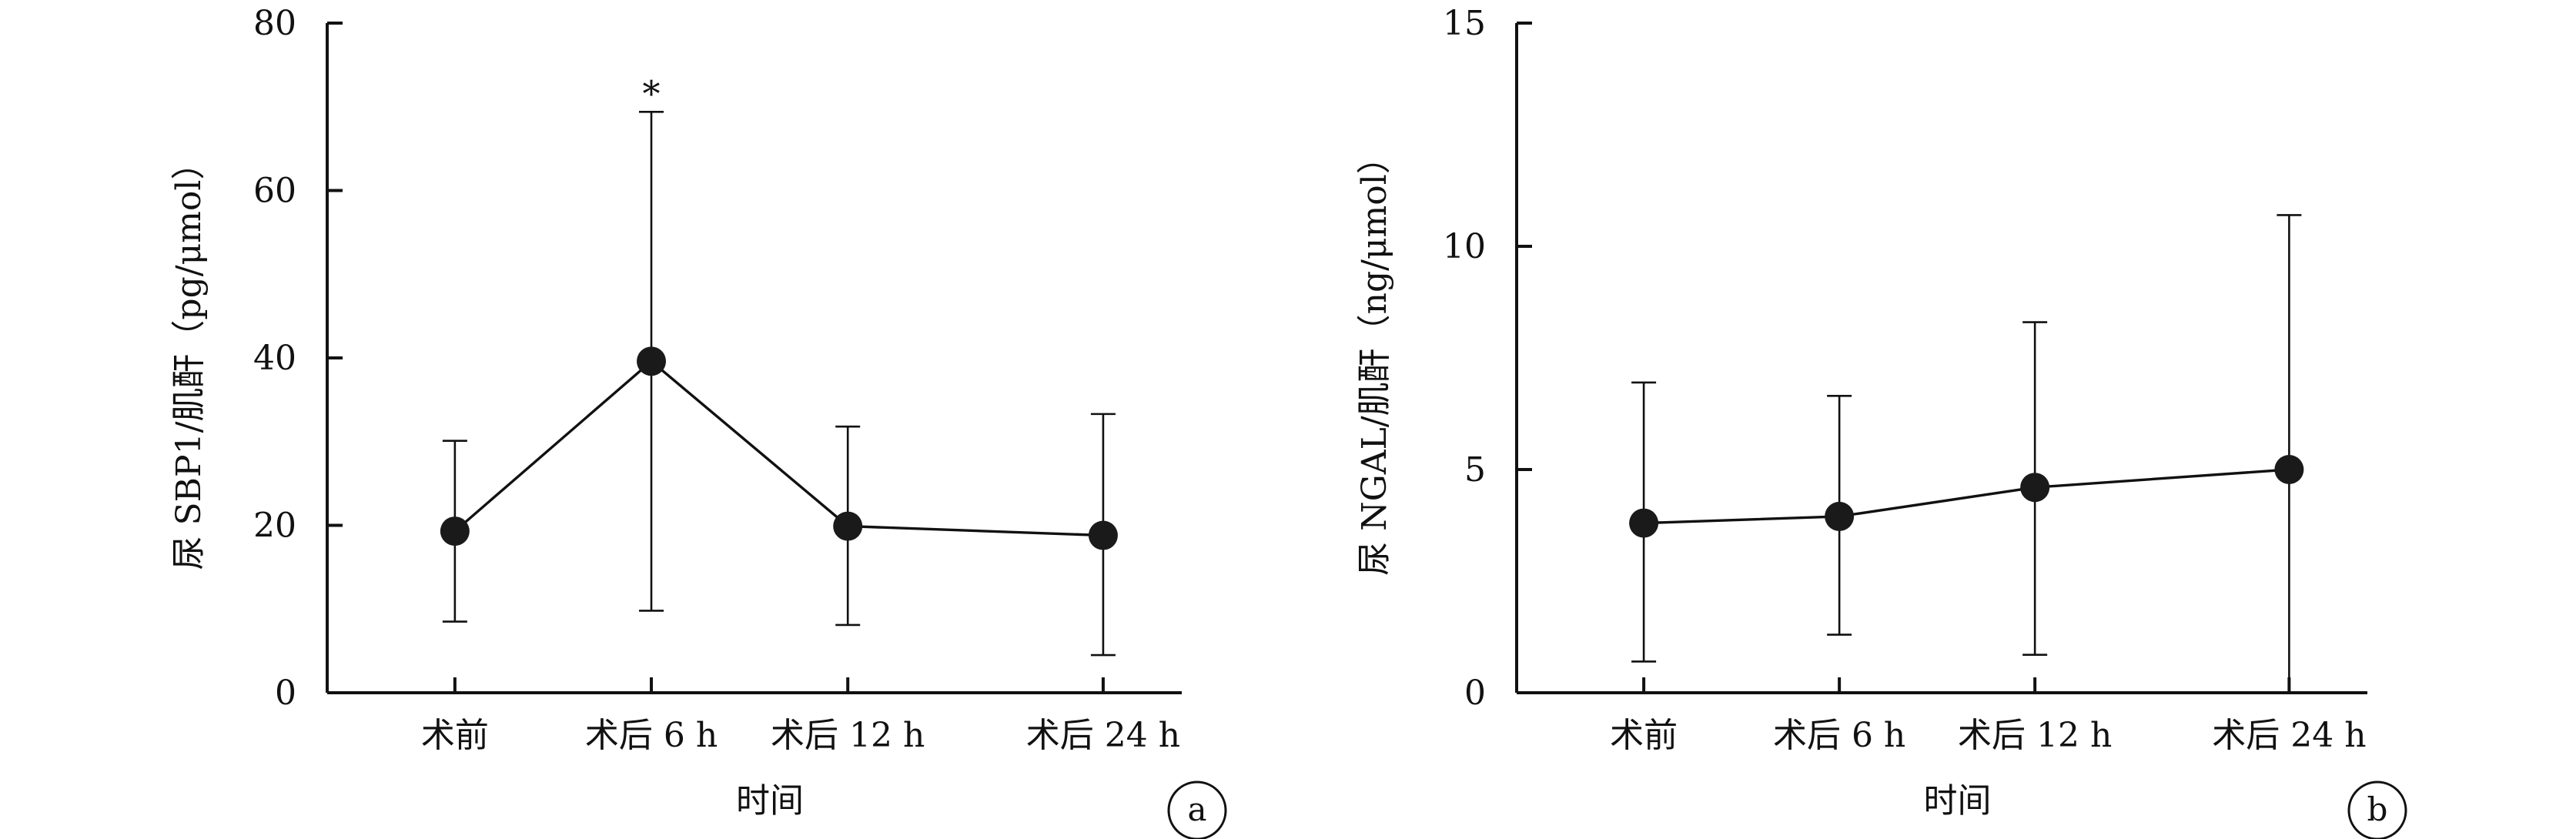 This screenshot has height=839, width=2576. Describe the element at coordinates (1475, 470) in the screenshot. I see `y-tick-label: 5` at that location.